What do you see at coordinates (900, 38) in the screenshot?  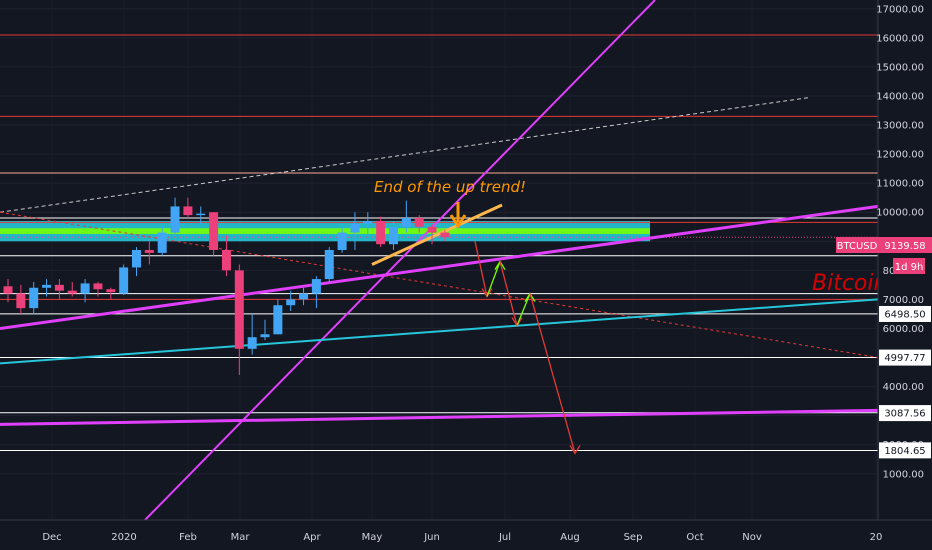 I see `price-tick-label: 16000.00` at bounding box center [900, 38].